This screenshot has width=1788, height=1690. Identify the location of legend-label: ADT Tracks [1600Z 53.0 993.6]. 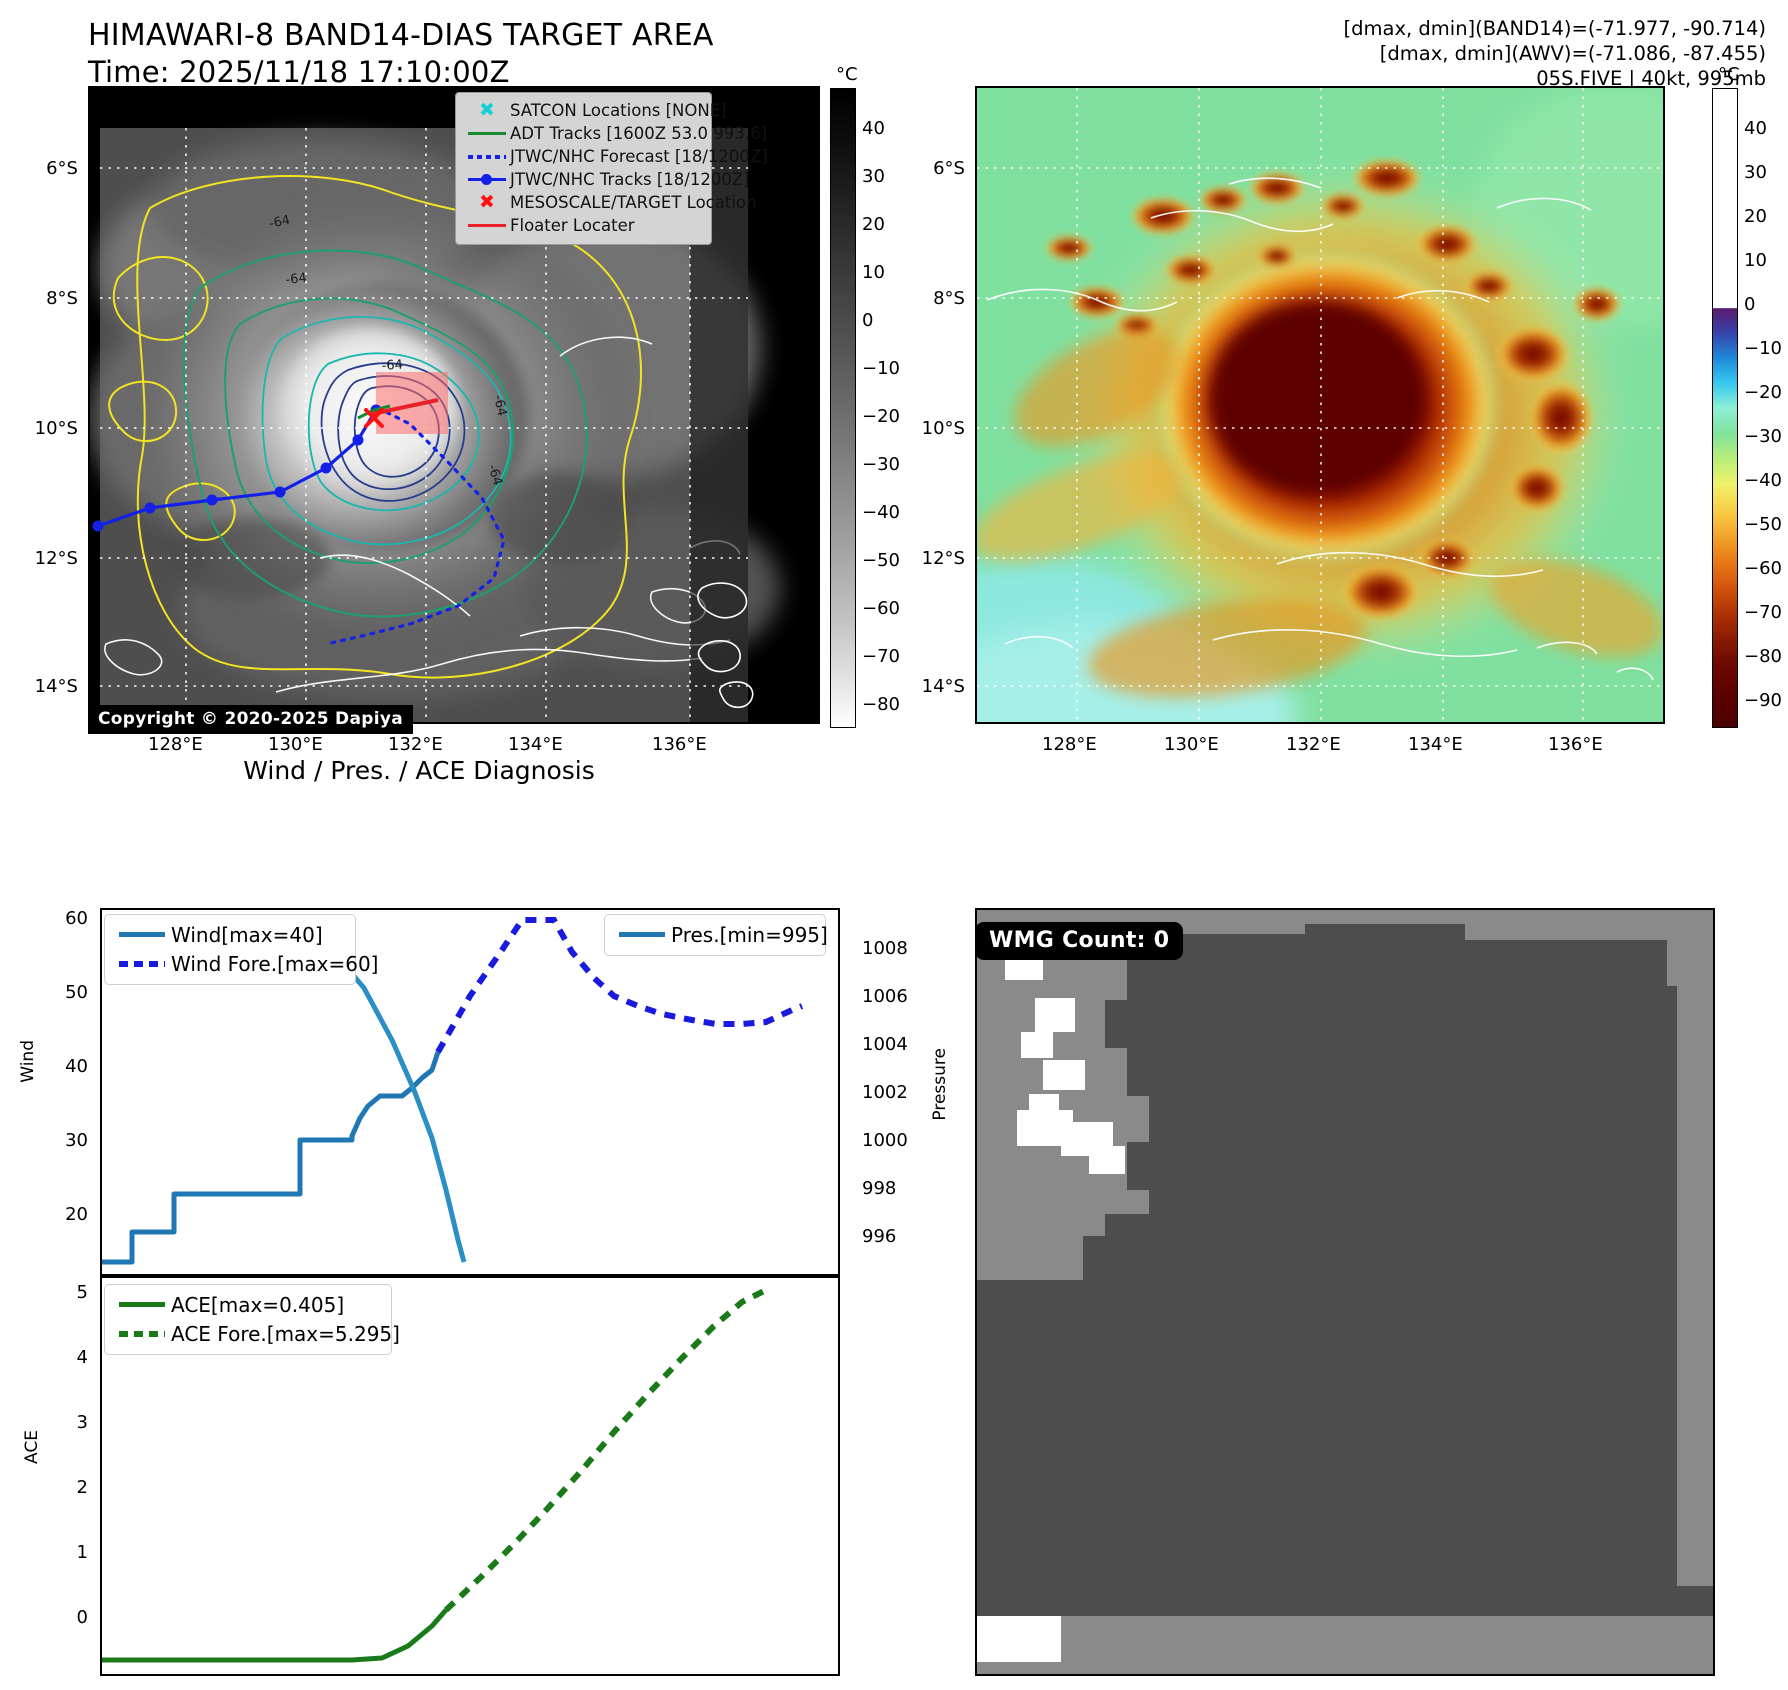
(638, 133).